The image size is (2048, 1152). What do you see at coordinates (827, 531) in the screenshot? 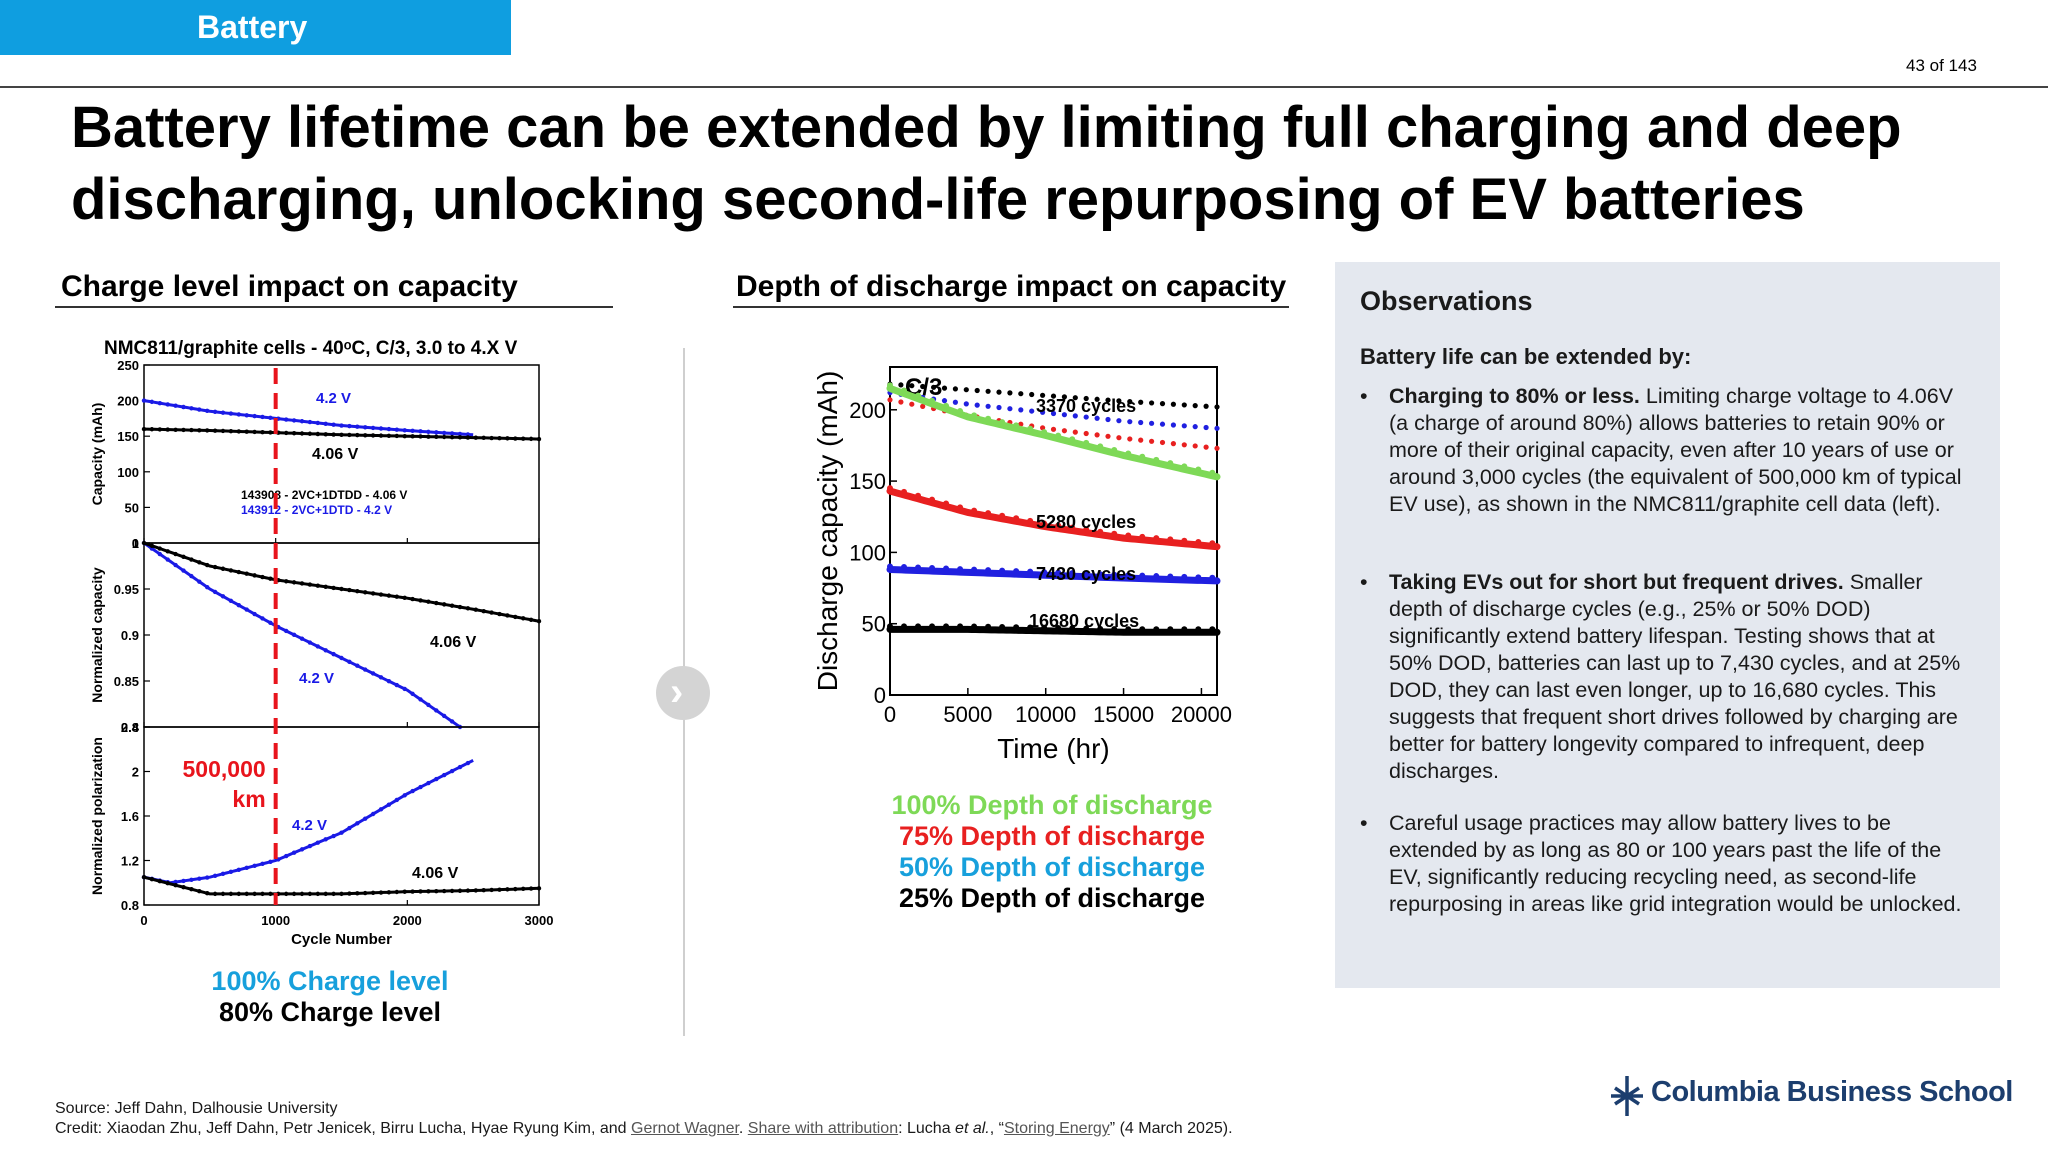
I see `y-axis-label: Discharge capacity (mAh)` at bounding box center [827, 531].